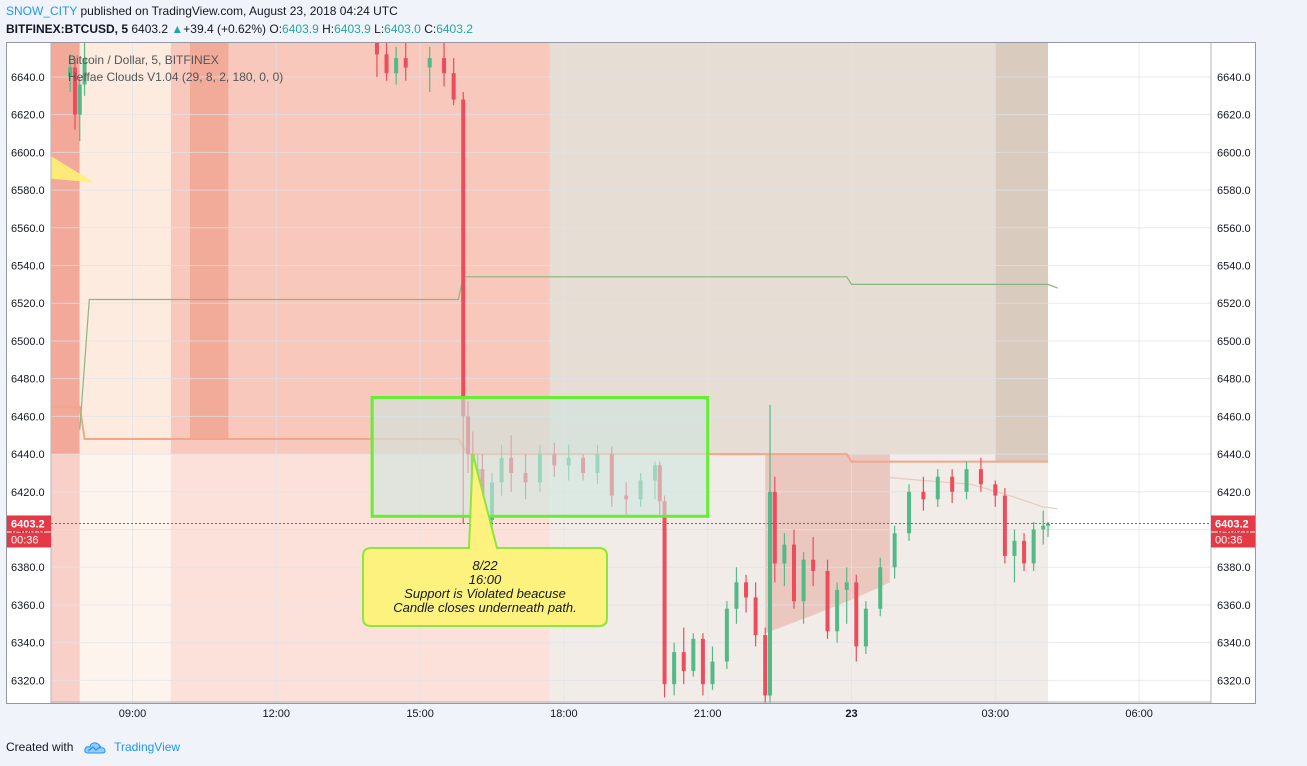  Describe the element at coordinates (143, 60) in the screenshot. I see `legend-title: Bitcoin / Dollar, 5, BITFINEX` at that location.